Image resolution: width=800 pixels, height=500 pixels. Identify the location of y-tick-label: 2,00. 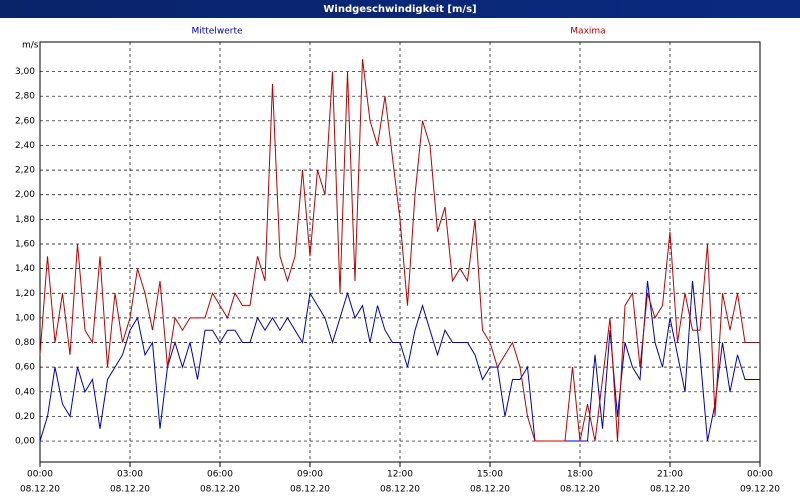
(25, 195).